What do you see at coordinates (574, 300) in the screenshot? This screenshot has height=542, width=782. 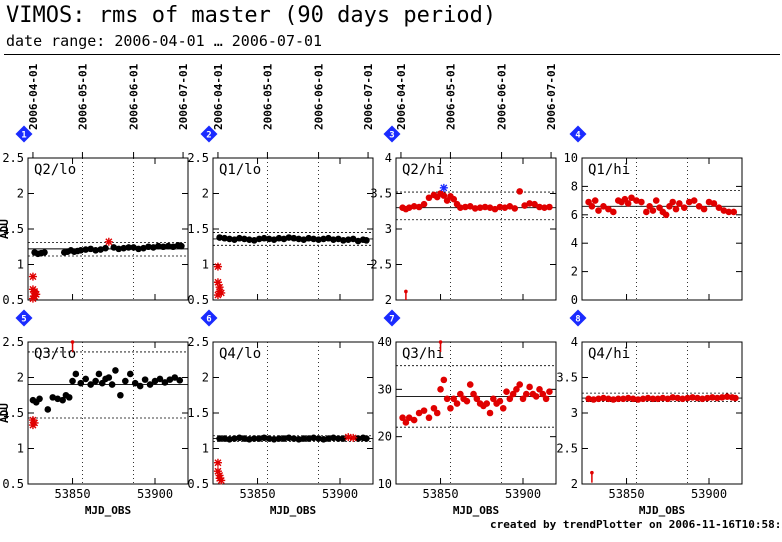 I see `y-tick-label: 0` at bounding box center [574, 300].